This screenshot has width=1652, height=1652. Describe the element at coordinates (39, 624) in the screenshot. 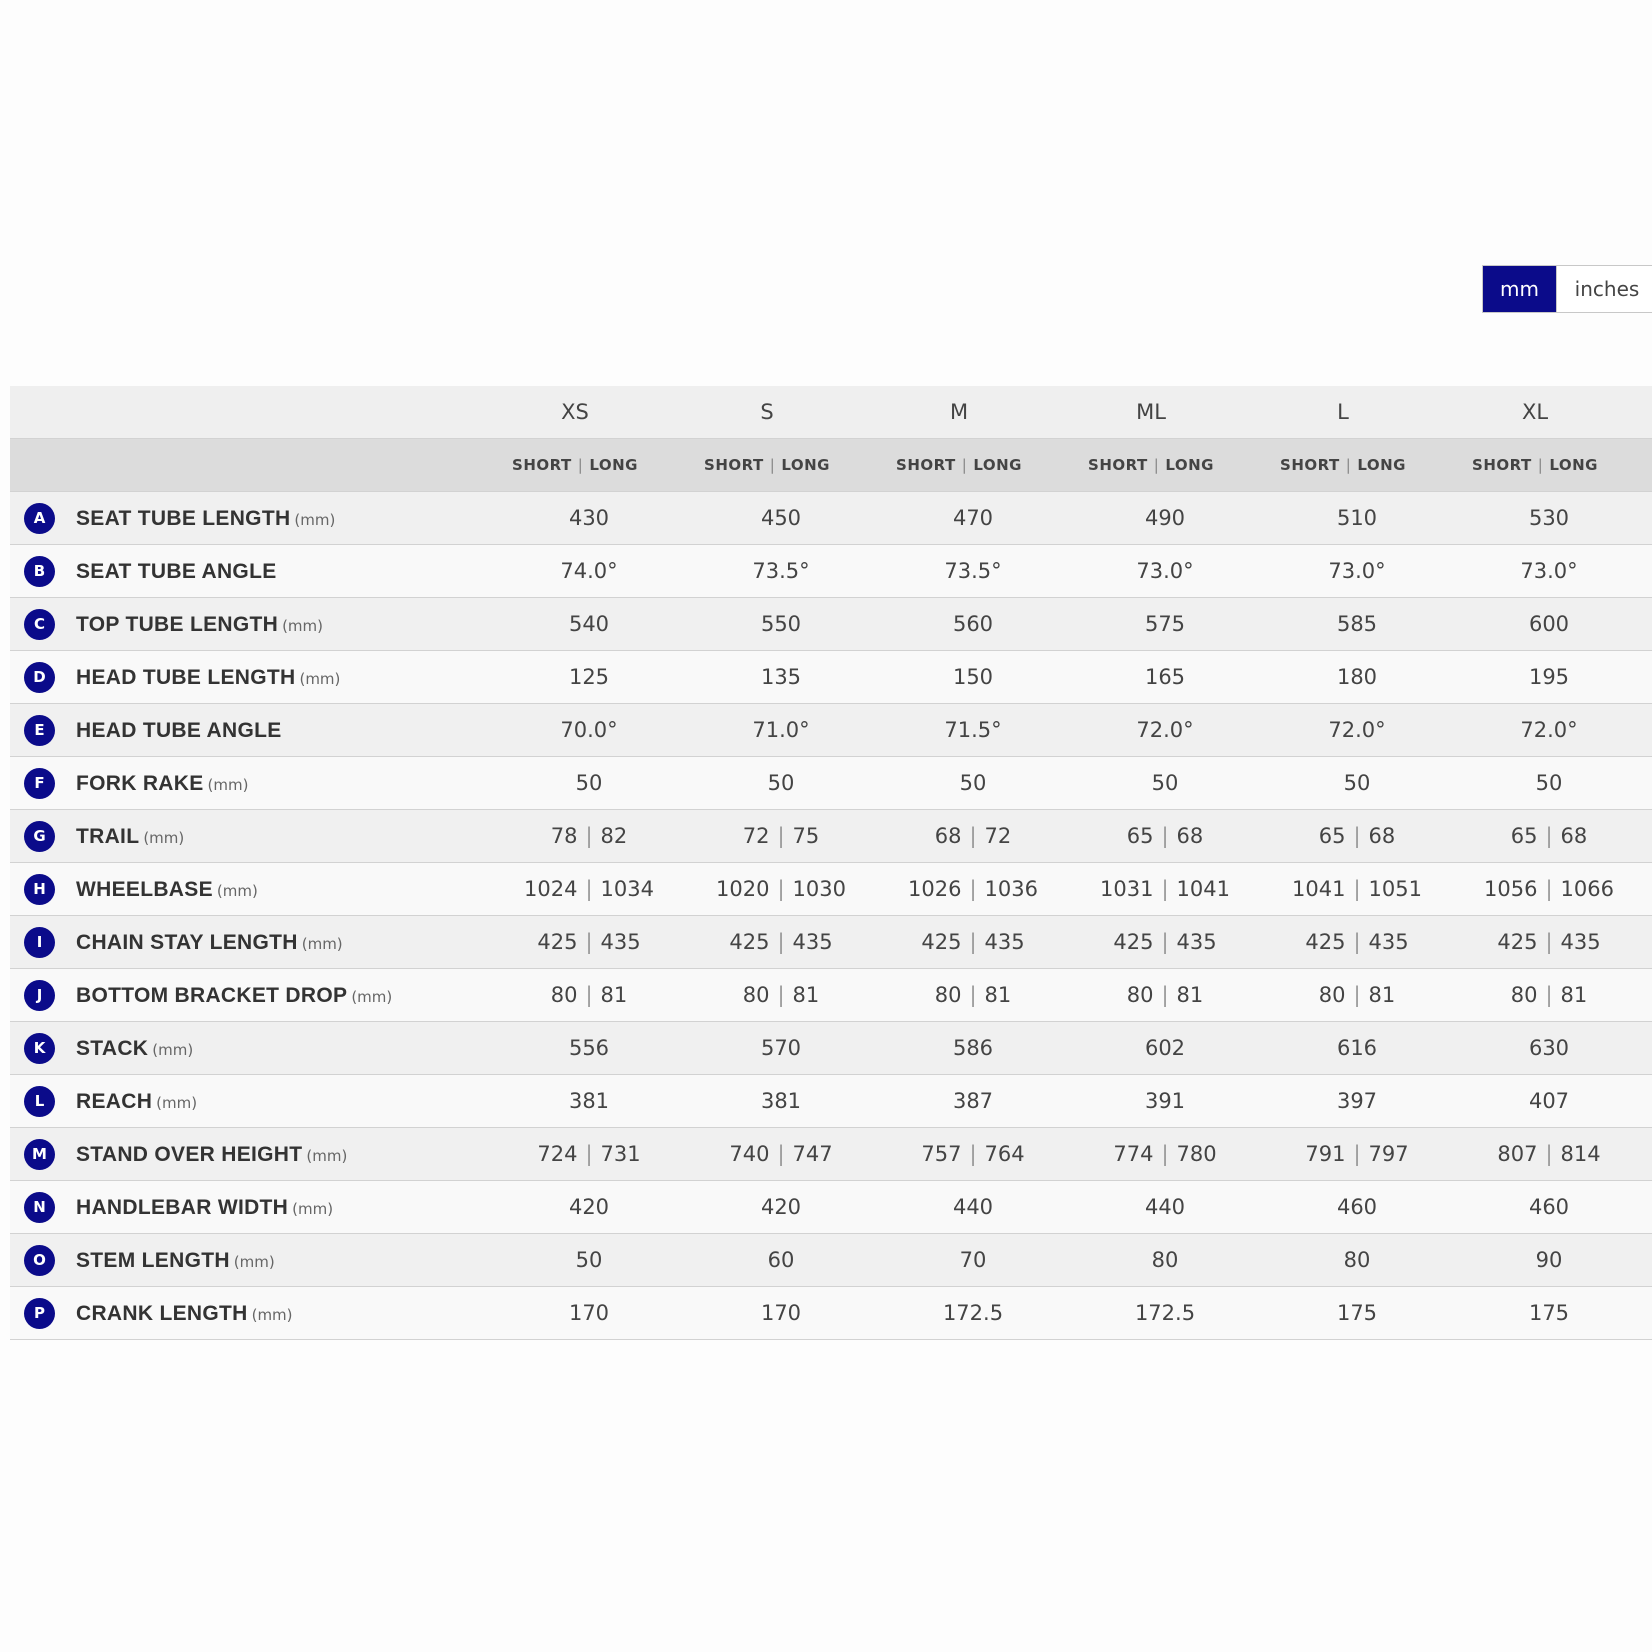

I see `measurement-letter-badge: C` at that location.